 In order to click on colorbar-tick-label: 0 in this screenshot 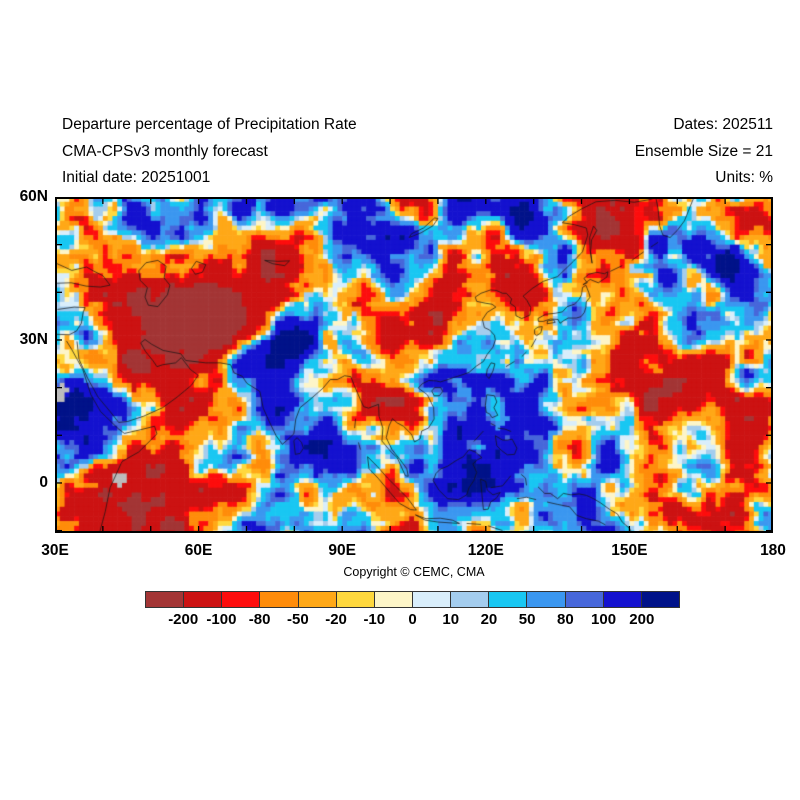, I will do `click(412, 619)`.